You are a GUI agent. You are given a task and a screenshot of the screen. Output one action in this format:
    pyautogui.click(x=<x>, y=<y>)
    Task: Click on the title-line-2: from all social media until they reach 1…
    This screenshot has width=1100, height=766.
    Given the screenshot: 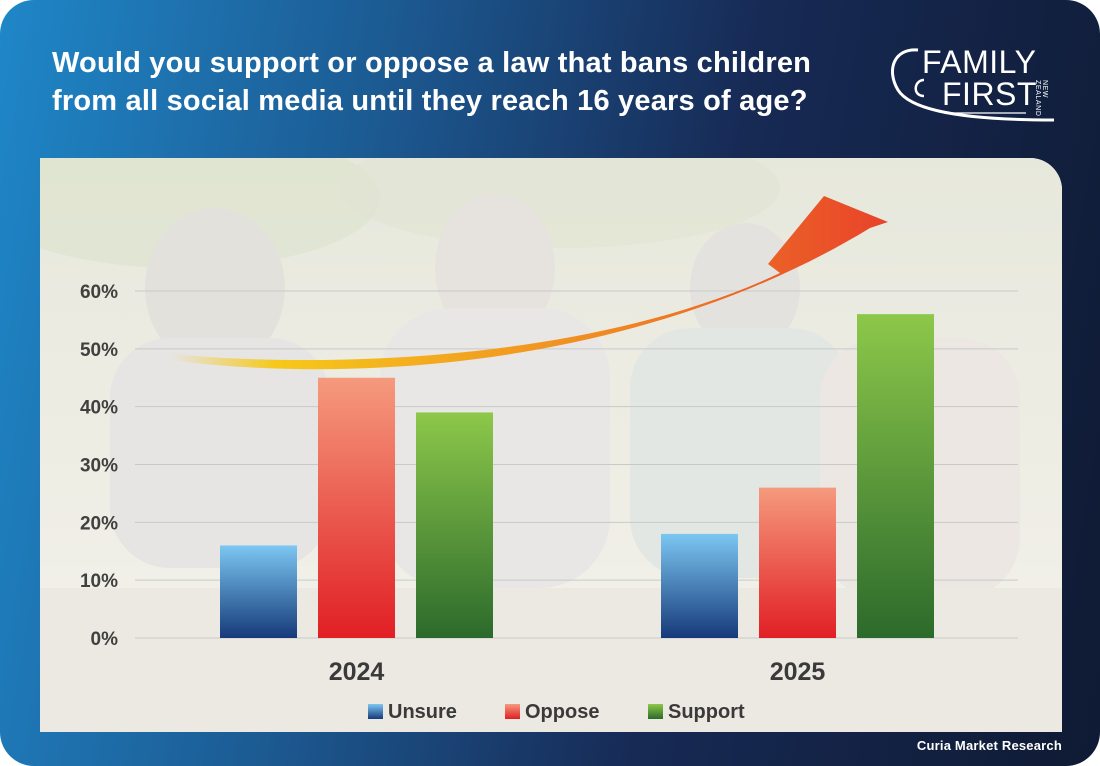 What is the action you would take?
    pyautogui.click(x=430, y=101)
    